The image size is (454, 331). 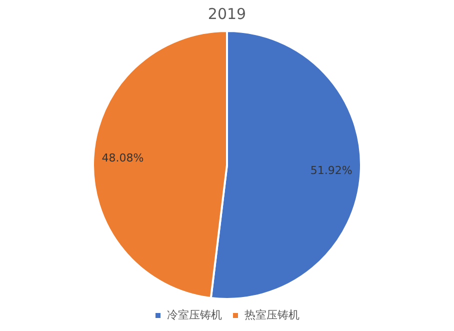 I want to click on legend-label: 冷室压铸机, so click(x=194, y=315).